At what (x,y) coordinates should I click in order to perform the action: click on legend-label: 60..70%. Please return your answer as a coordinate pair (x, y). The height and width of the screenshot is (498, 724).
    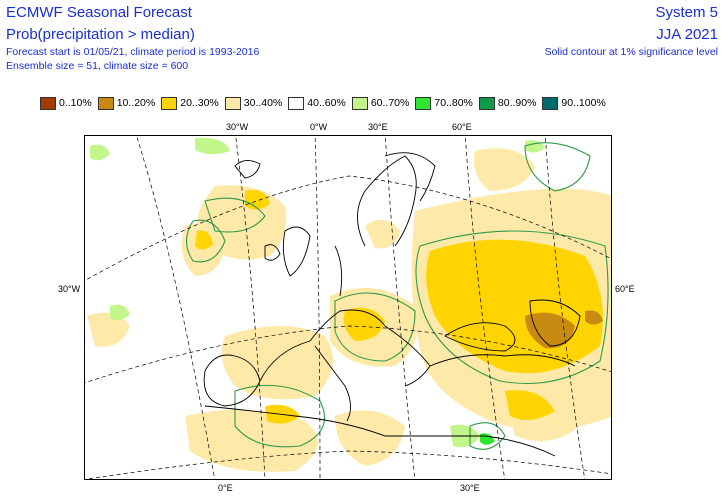
    Looking at the image, I should click on (390, 103).